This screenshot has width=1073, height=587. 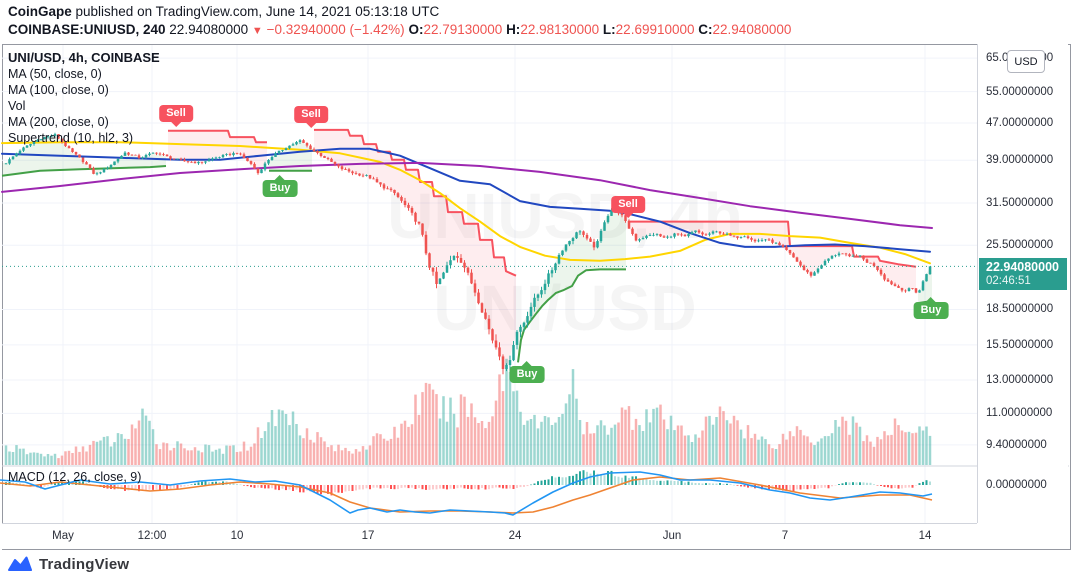 What do you see at coordinates (84, 57) in the screenshot?
I see `legend-symbol-title: UNI/USD, 4h, COINBASE` at bounding box center [84, 57].